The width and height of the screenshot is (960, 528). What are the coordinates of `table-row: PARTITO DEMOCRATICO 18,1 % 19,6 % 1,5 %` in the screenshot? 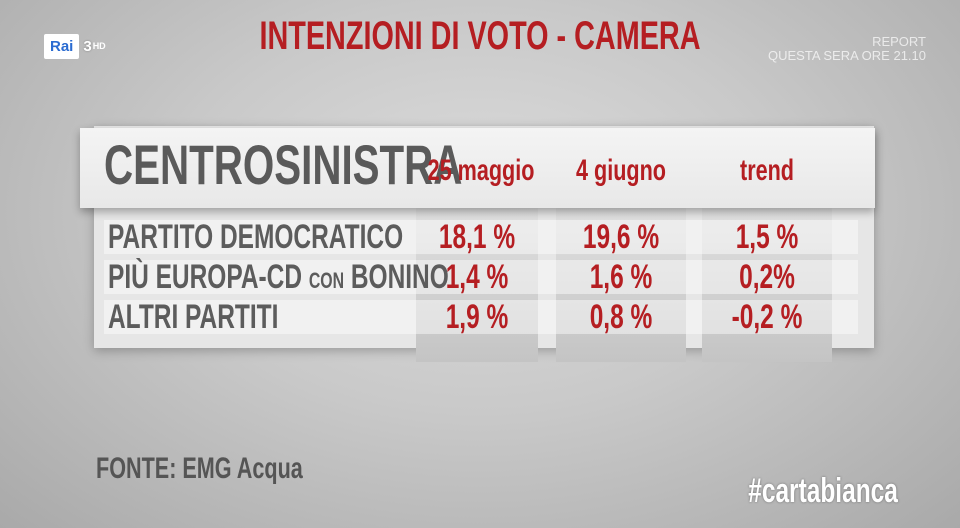 It's located at (479, 237).